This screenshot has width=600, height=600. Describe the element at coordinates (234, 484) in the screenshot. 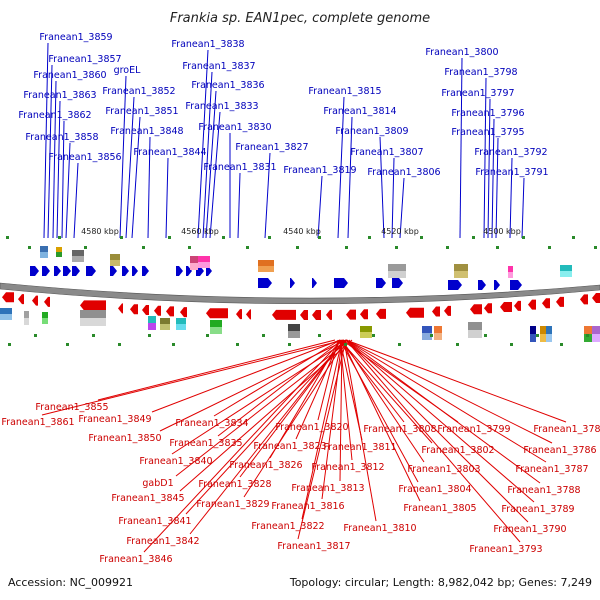

I see `reverse-gene-label-franean1-3828: Franean1_3828` at that location.